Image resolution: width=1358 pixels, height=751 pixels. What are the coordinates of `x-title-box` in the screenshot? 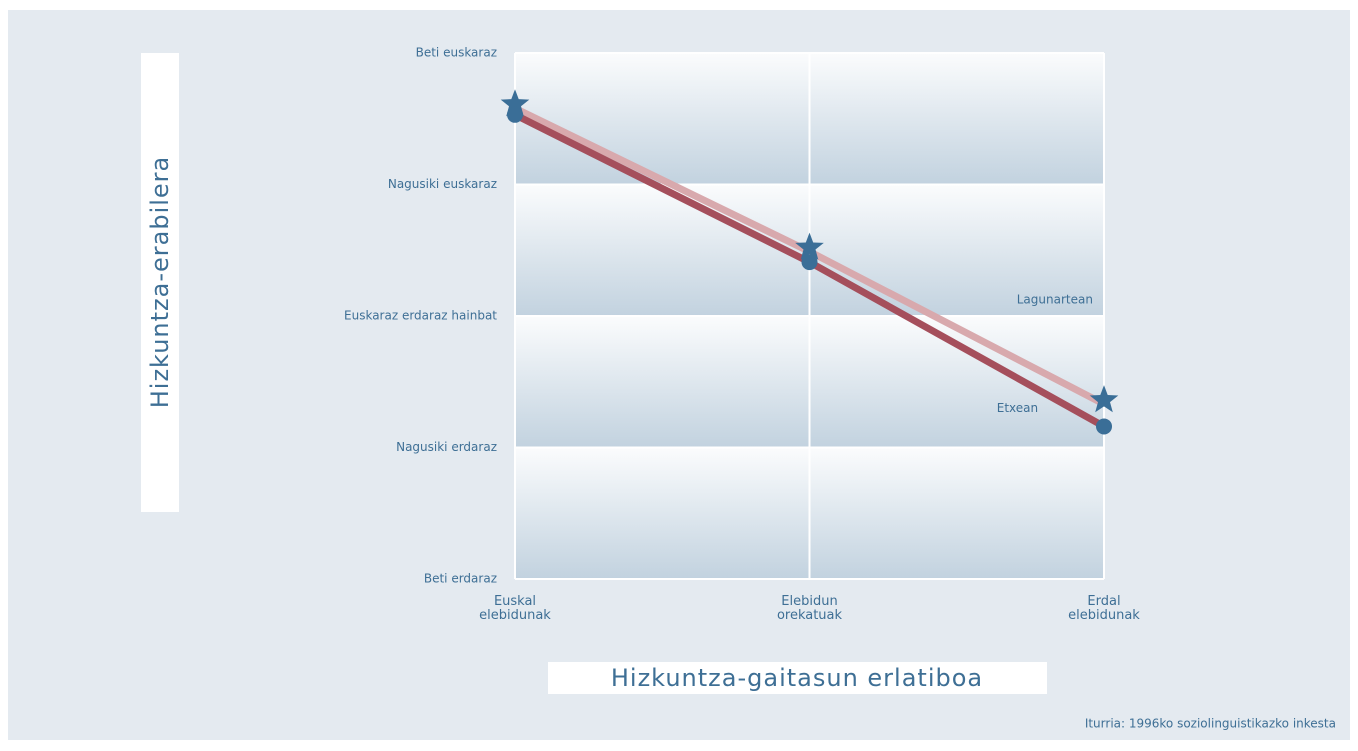 It's located at (797, 678).